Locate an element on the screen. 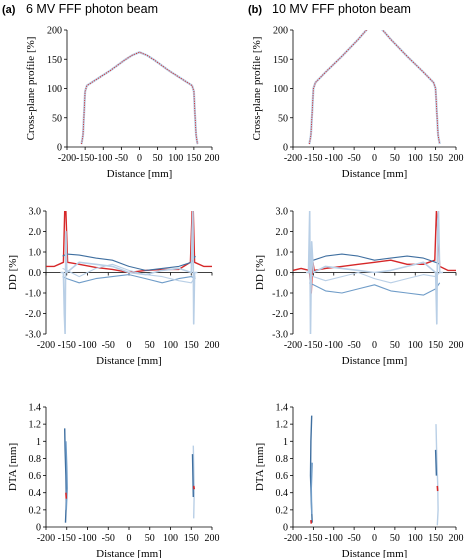 This screenshot has height=558, width=474. y-axis-label: Cross-plane profile [%] is located at coordinates (257, 89).